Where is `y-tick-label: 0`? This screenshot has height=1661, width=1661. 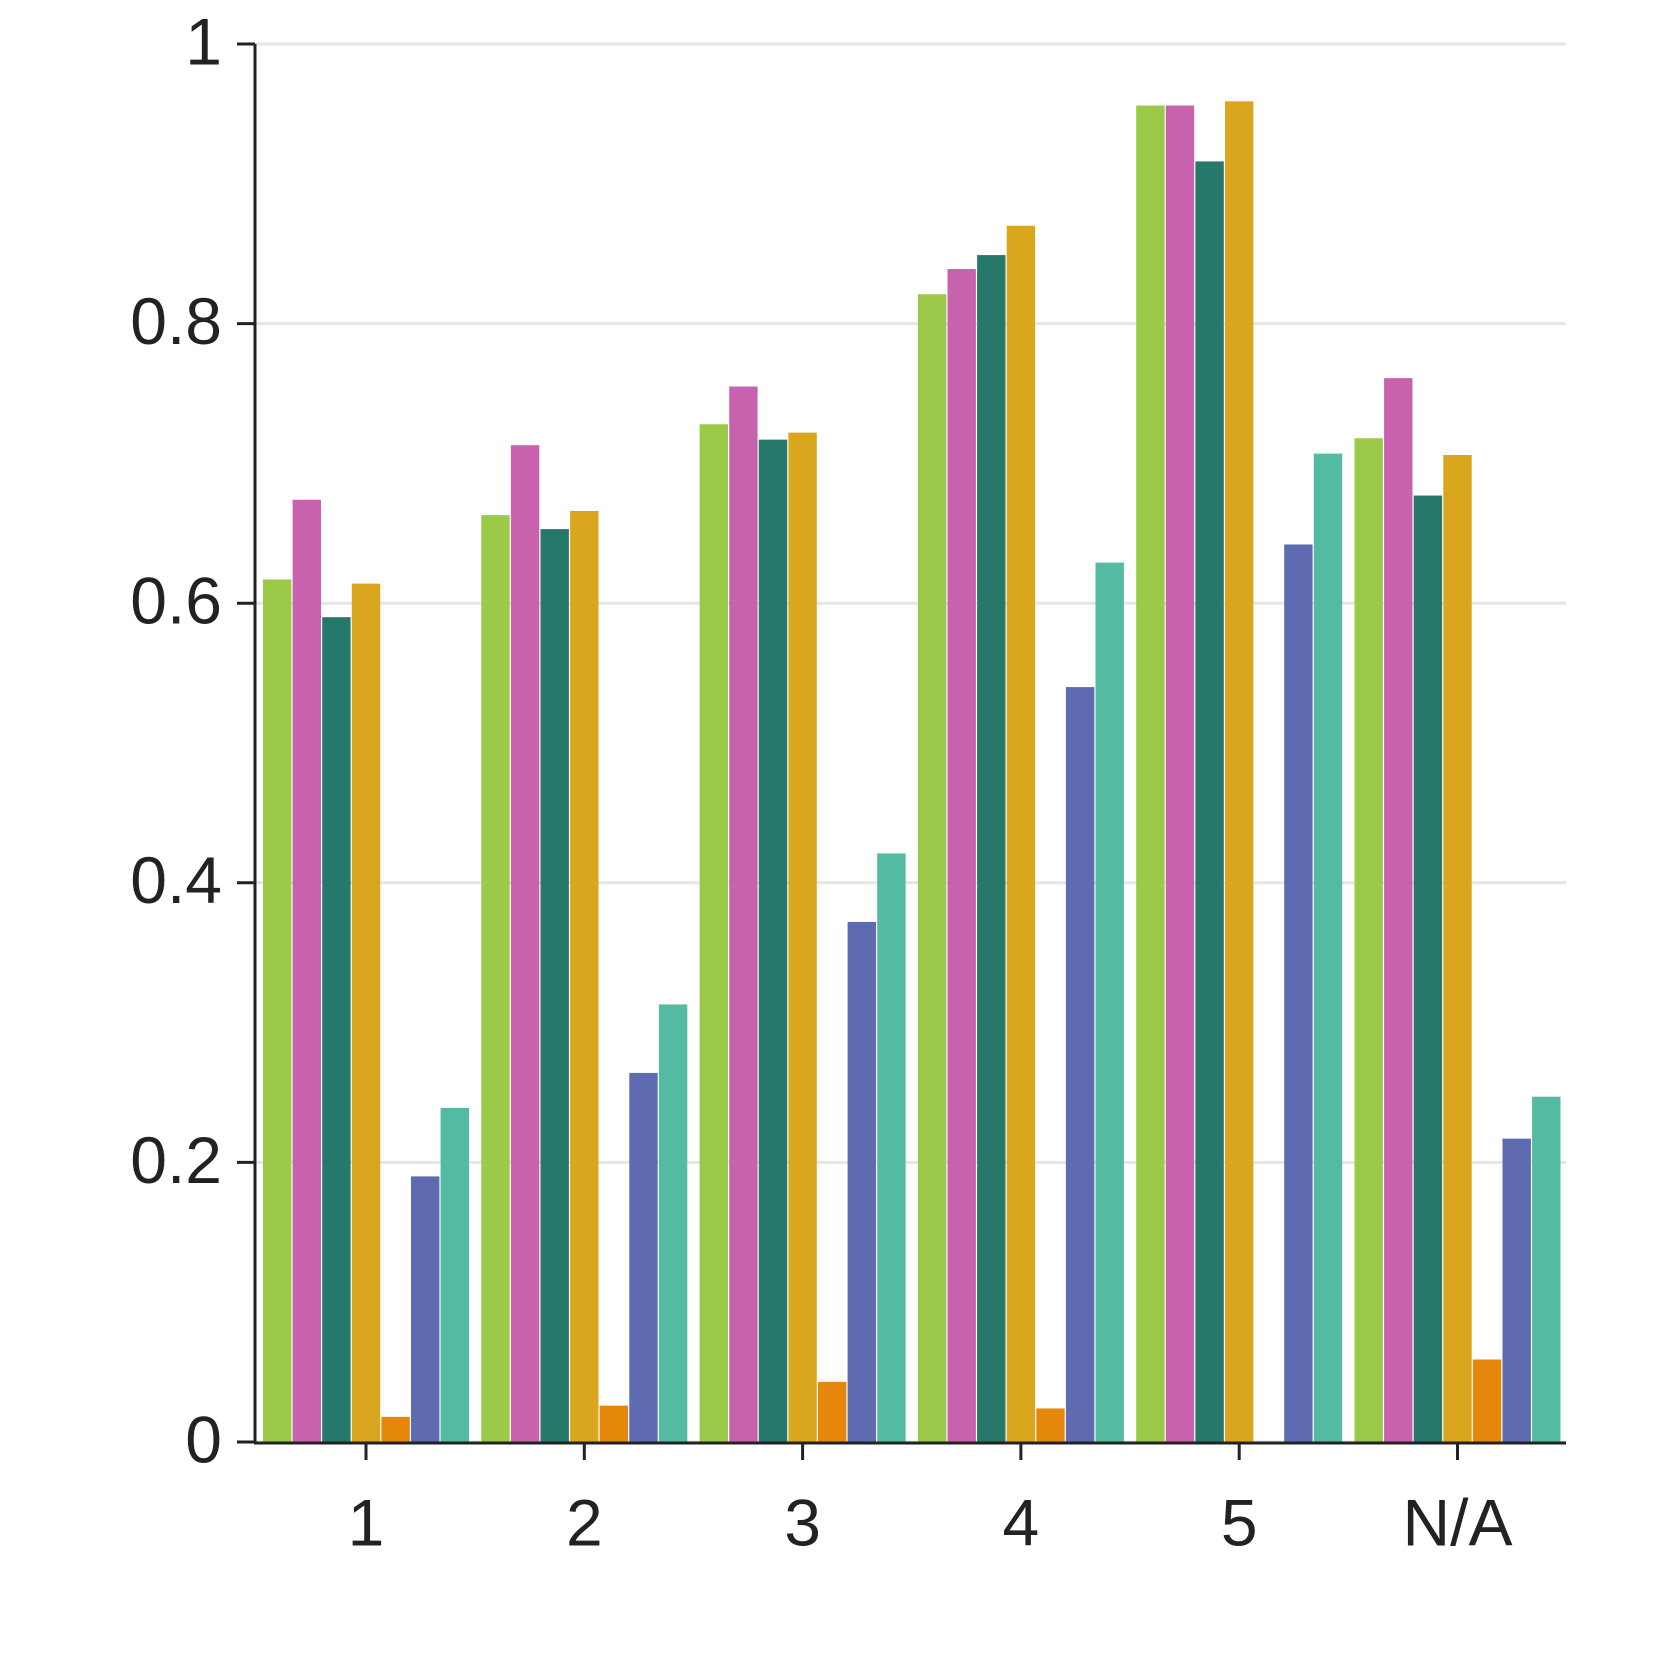
y-tick-label: 0 is located at coordinates (203, 1439).